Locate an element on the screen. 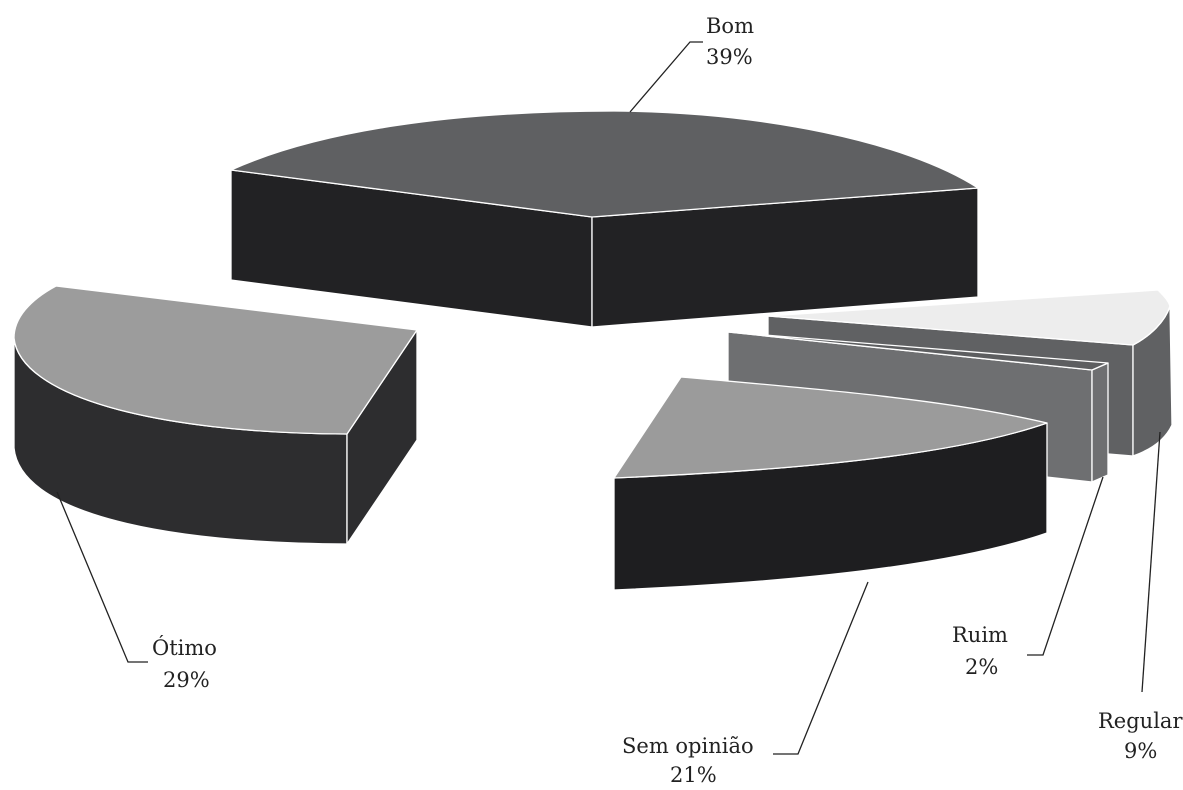  slice-name-label-otimo: Ótimo is located at coordinates (184, 647).